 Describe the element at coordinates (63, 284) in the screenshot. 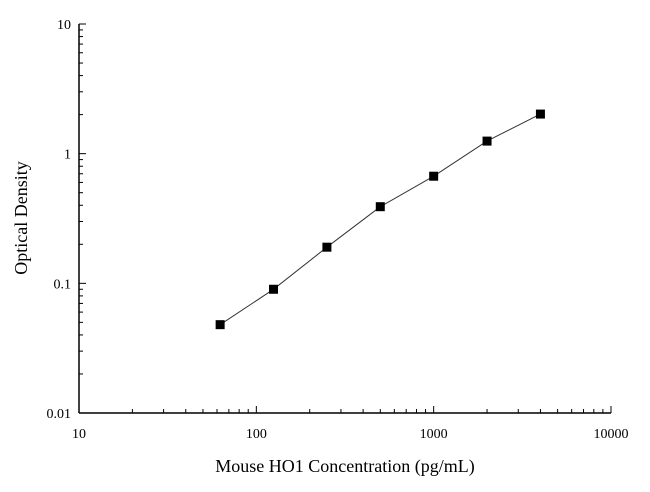

I see `y-tick-label: 0.1` at that location.